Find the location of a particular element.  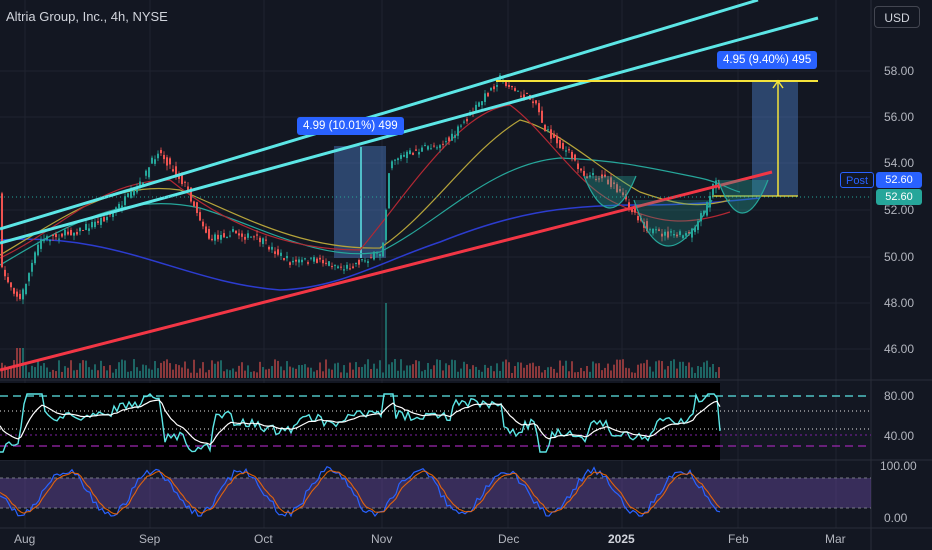

currency-button: USD is located at coordinates (897, 17).